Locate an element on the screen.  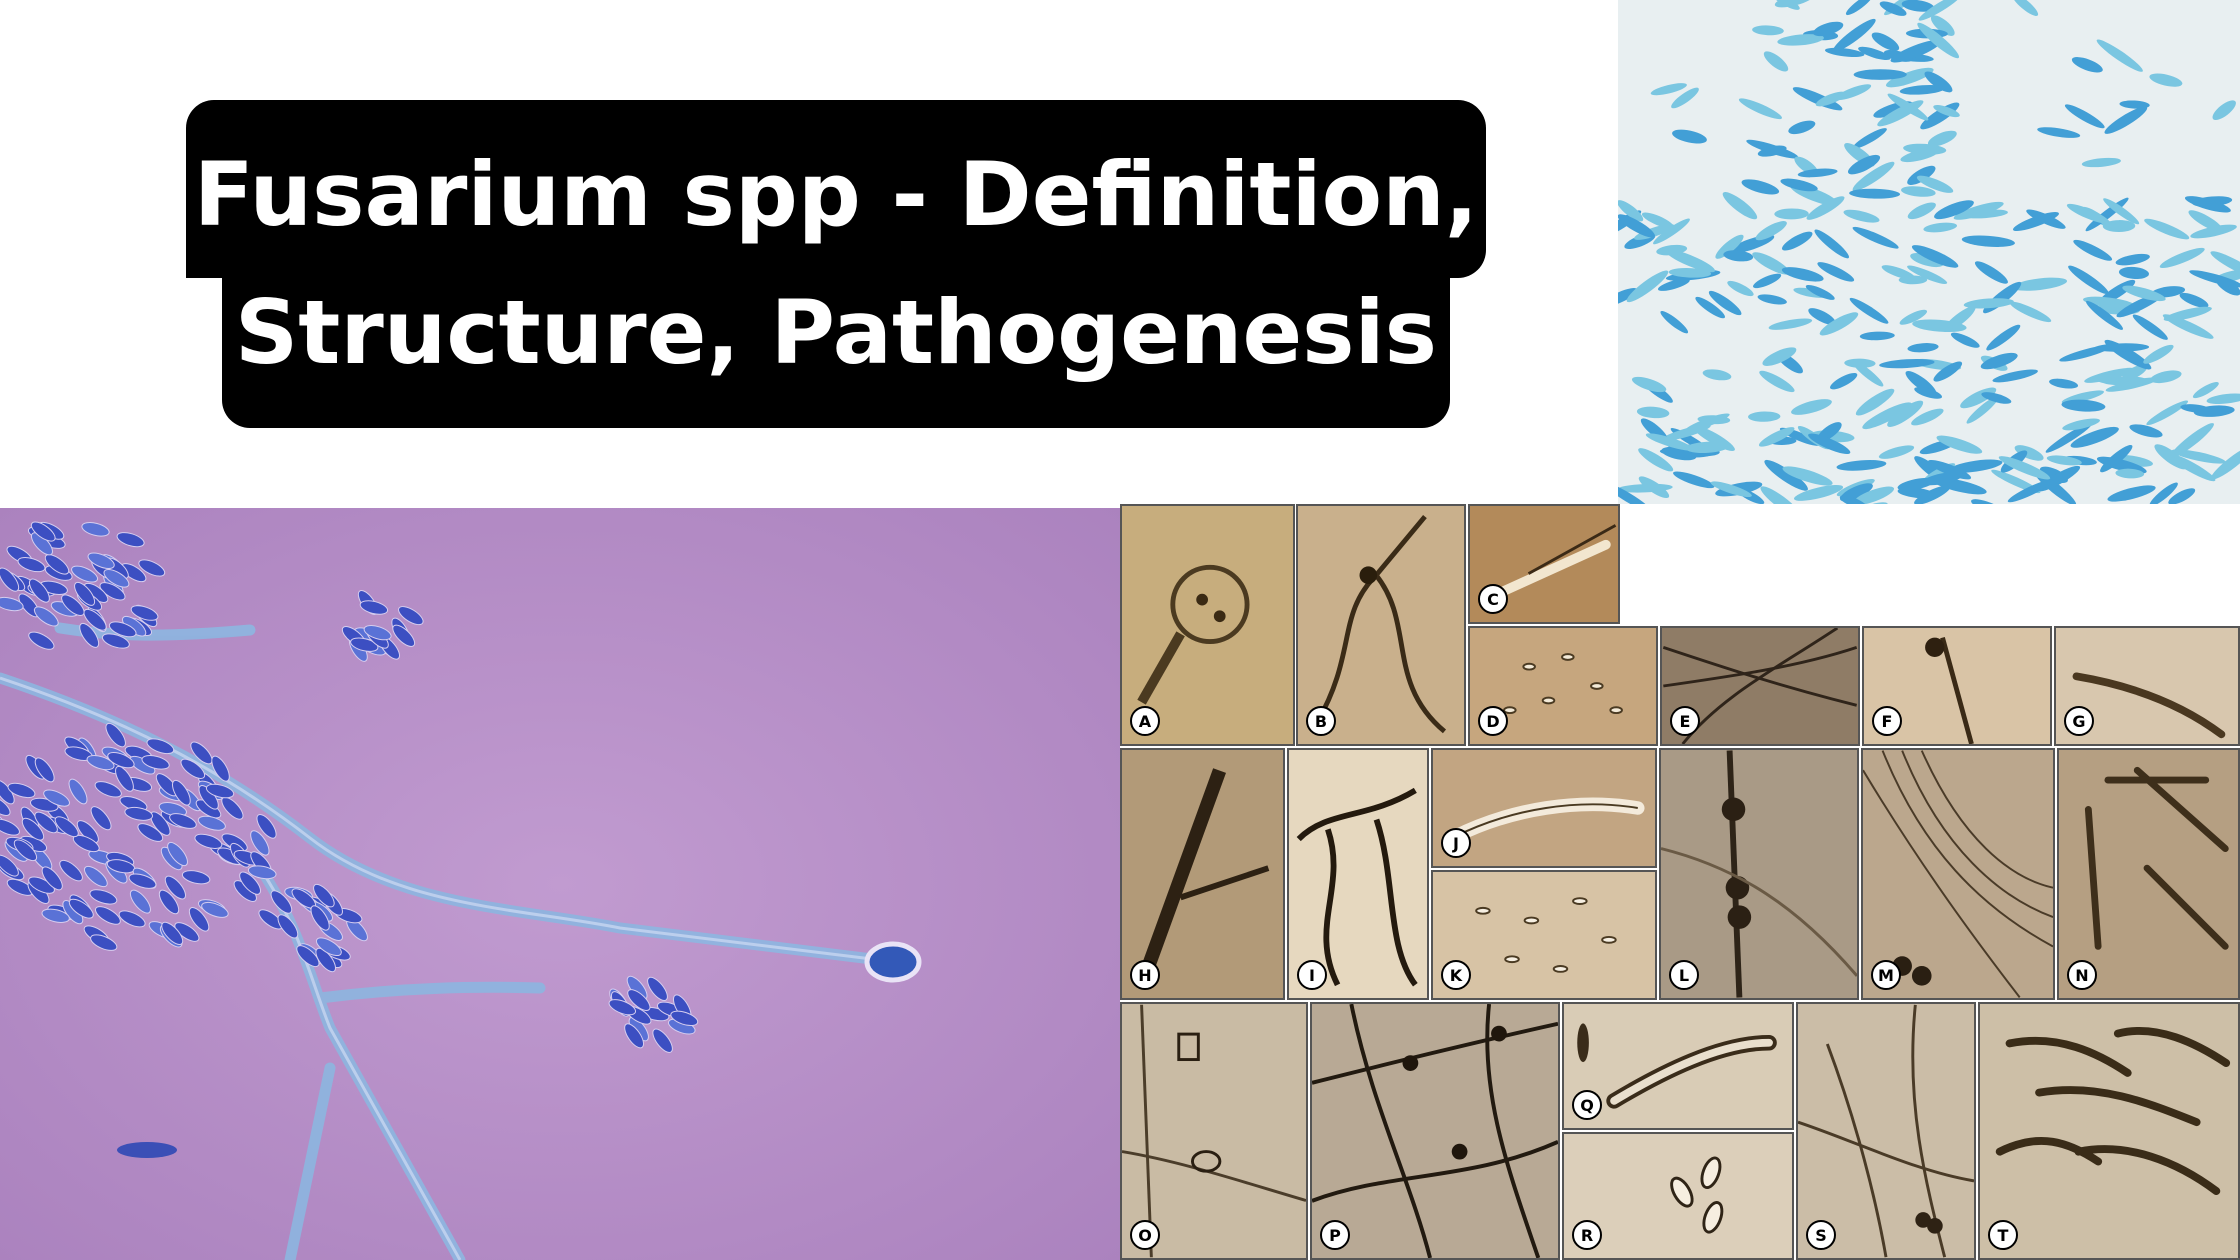
panel-p: P is located at coordinates (1435, 1131).